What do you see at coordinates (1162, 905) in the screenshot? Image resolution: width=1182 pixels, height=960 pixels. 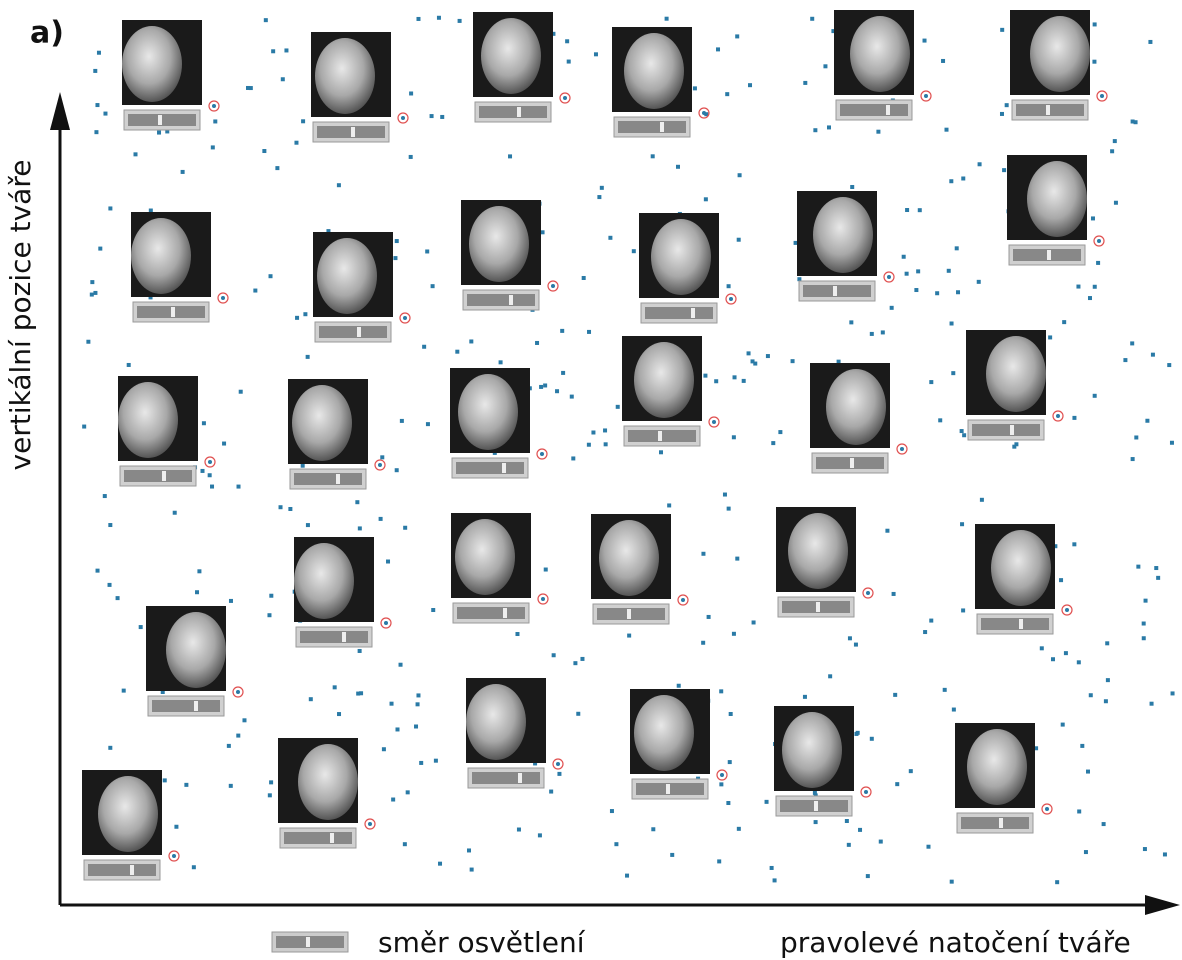 I see `x-arrow` at bounding box center [1162, 905].